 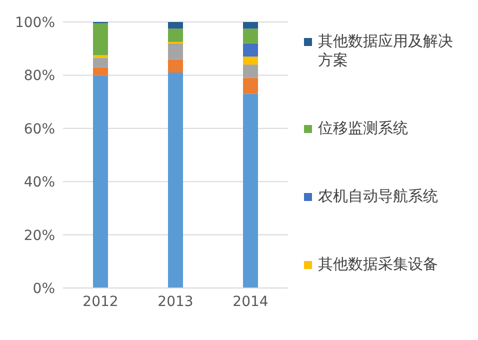 What do you see at coordinates (176, 302) in the screenshot?
I see `x-tick-label: 2013` at bounding box center [176, 302].